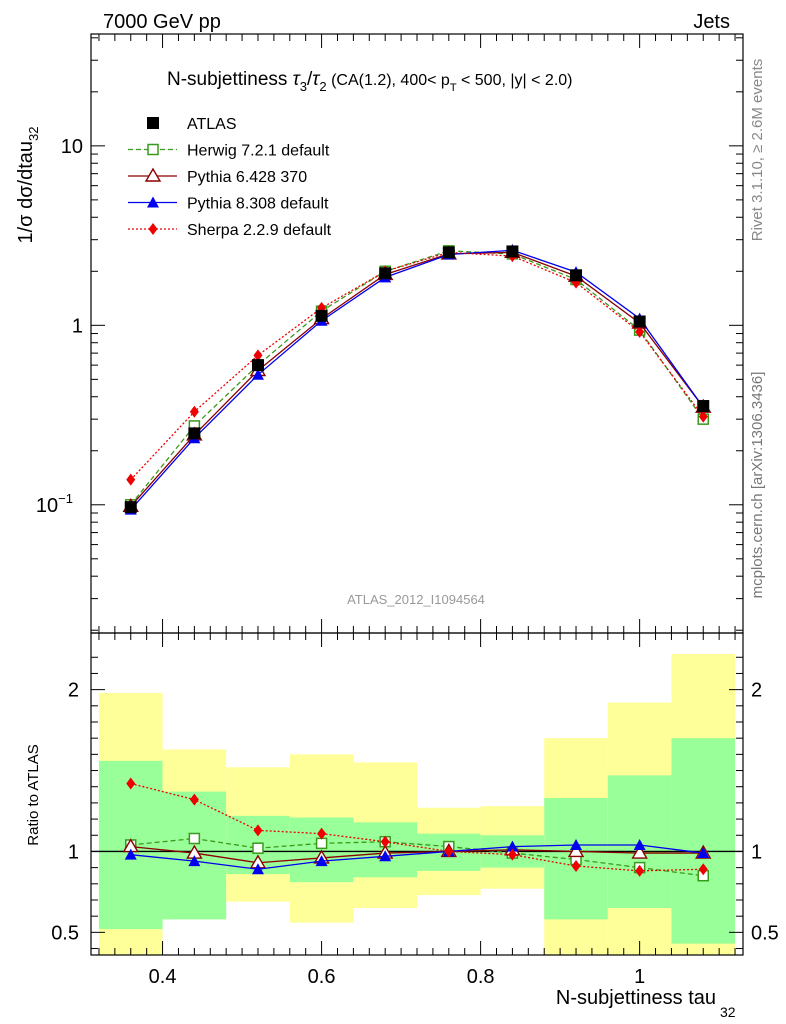  I want to click on ratio-series, so click(417, 829).